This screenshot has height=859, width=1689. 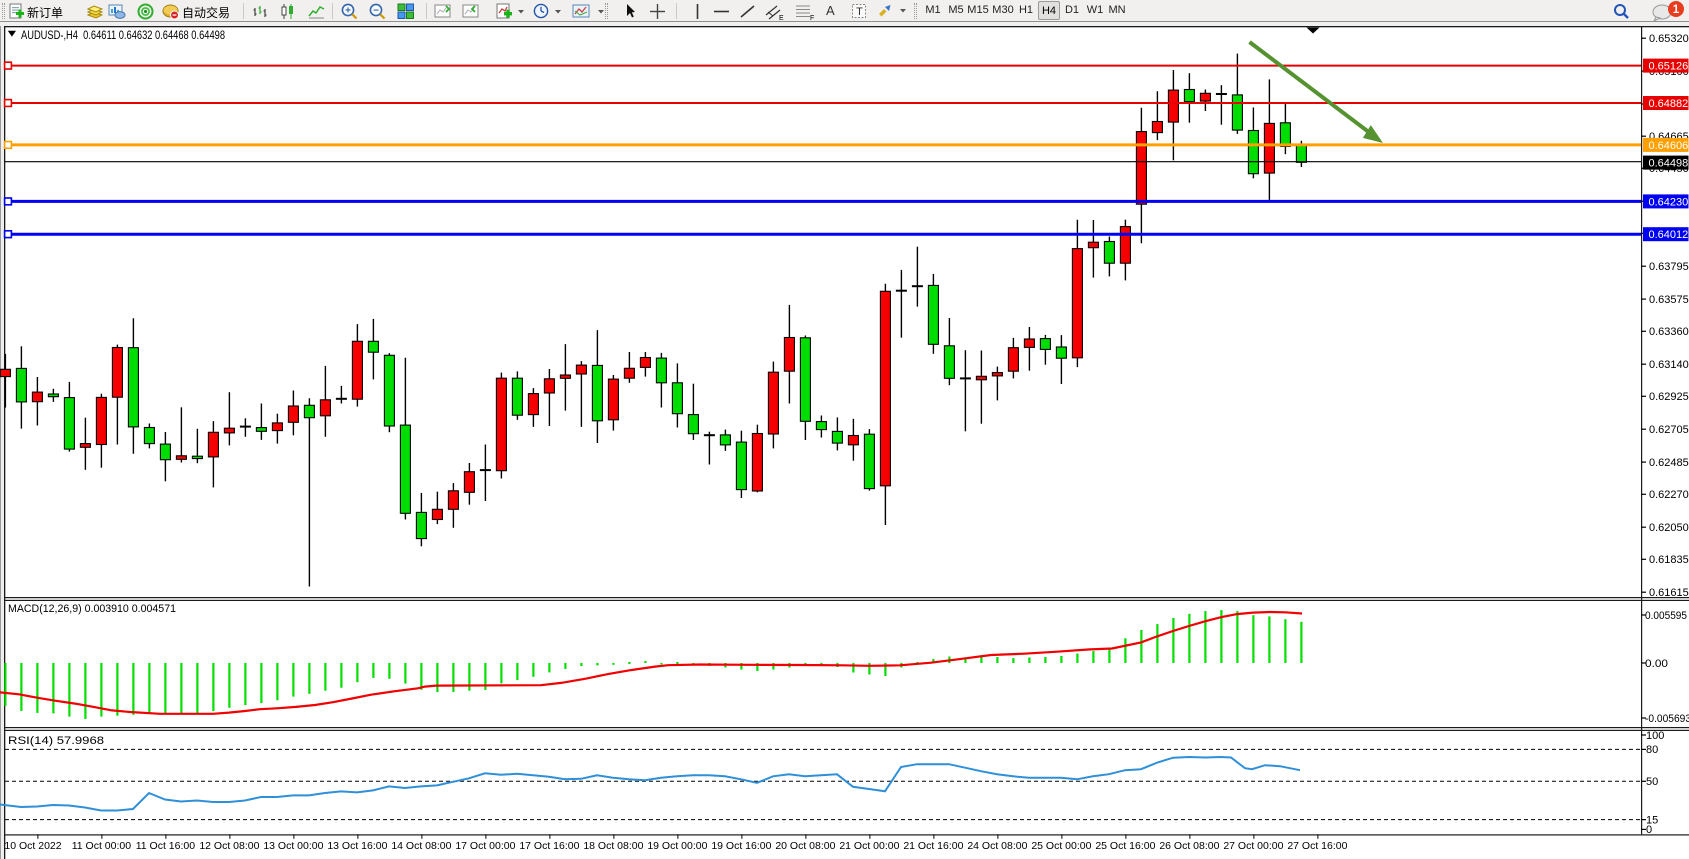 What do you see at coordinates (1669, 235) in the screenshot?
I see `svg-text: 0.64012` at bounding box center [1669, 235].